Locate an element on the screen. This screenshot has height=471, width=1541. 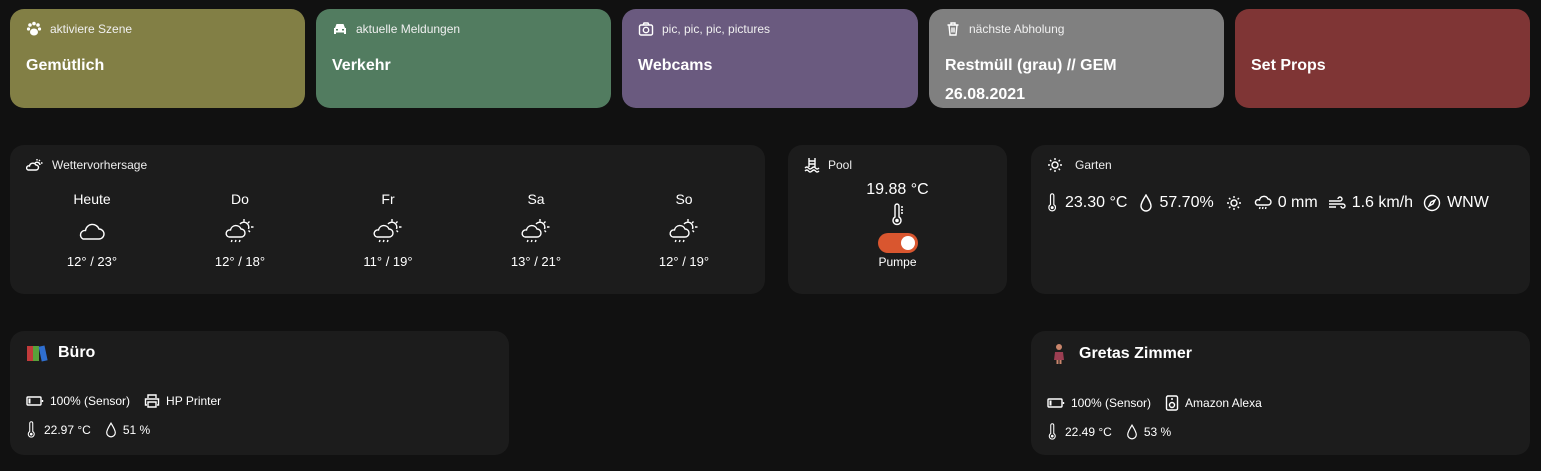
device-name: HP Printer is located at coordinates (194, 401).